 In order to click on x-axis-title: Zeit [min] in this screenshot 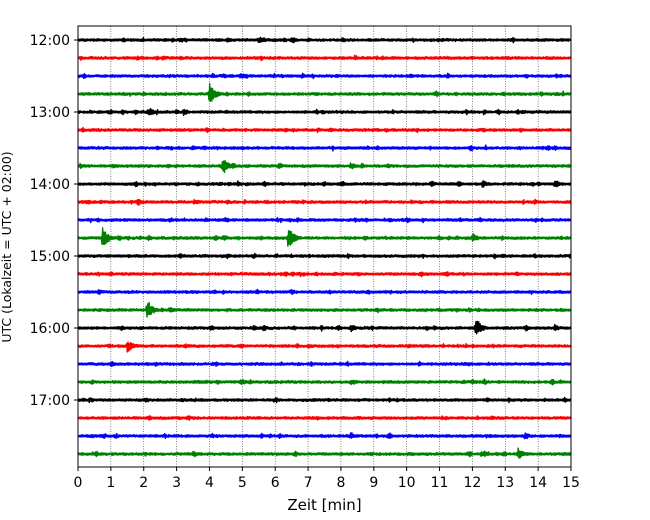, I will do `click(324, 505)`.